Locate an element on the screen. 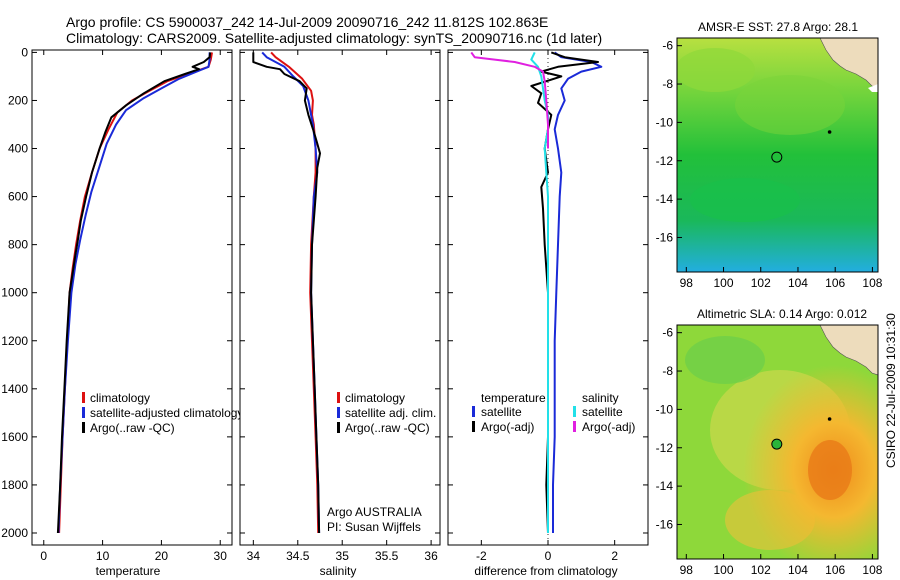  x-tick-label: 10 is located at coordinates (103, 556).